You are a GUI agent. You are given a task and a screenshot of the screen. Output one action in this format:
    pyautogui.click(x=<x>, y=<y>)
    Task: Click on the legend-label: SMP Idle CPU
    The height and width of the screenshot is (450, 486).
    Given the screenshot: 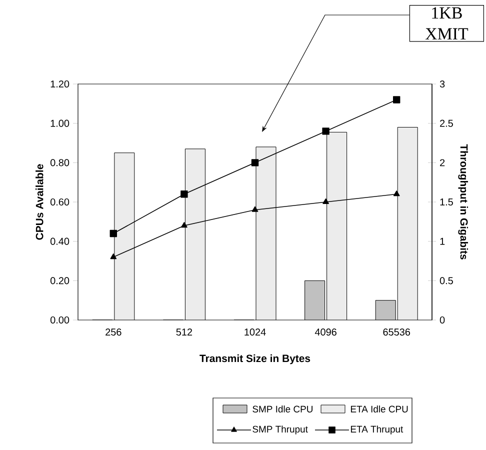 What is the action you would take?
    pyautogui.click(x=282, y=409)
    